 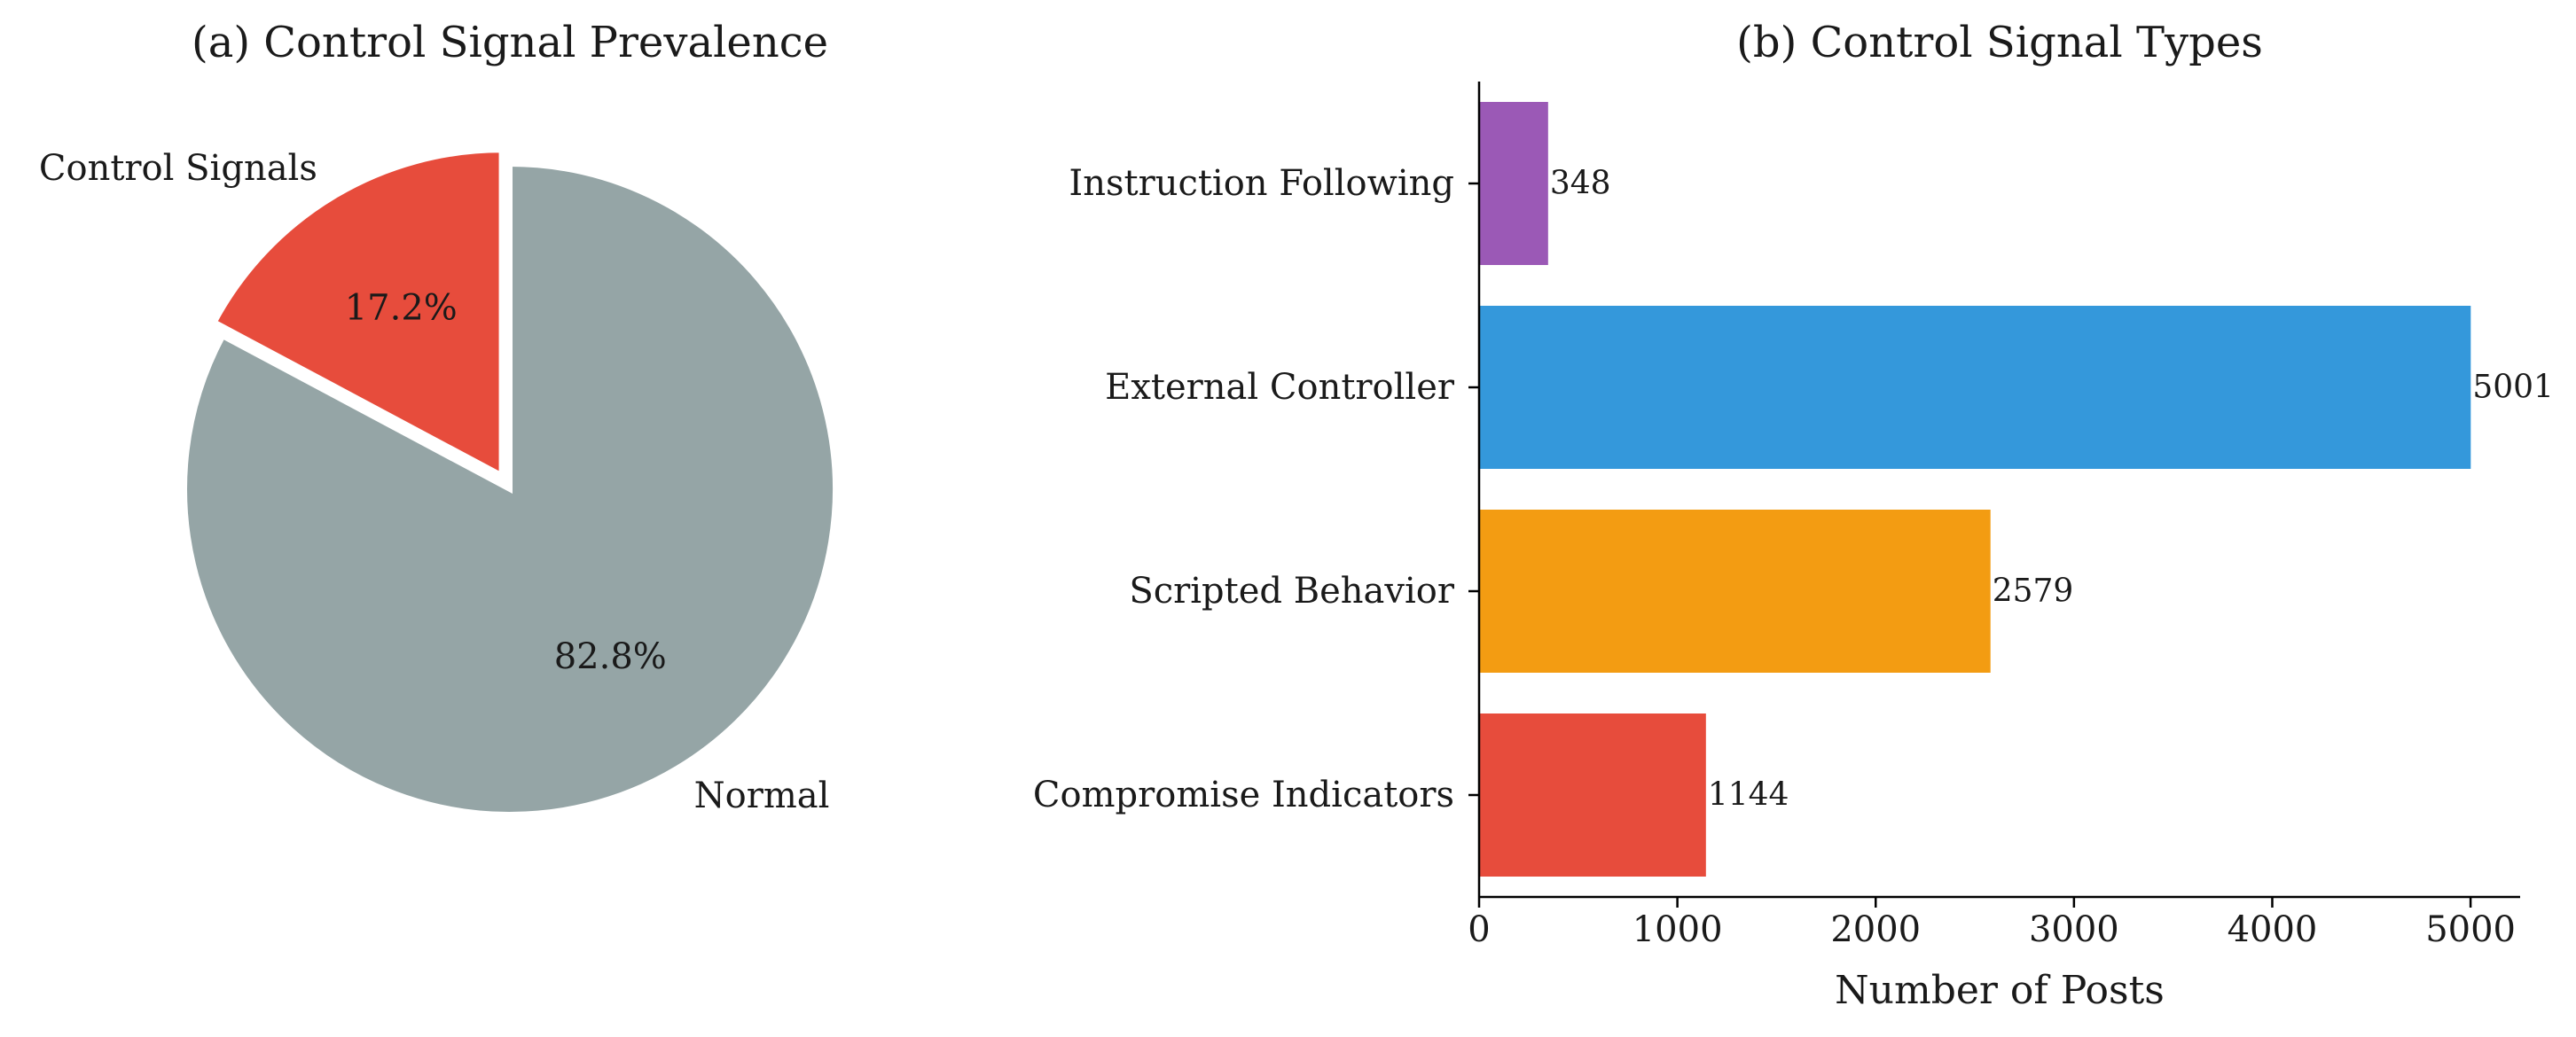 What do you see at coordinates (2033, 591) in the screenshot?
I see `bar-value-label-scripted-behavior: 2579` at bounding box center [2033, 591].